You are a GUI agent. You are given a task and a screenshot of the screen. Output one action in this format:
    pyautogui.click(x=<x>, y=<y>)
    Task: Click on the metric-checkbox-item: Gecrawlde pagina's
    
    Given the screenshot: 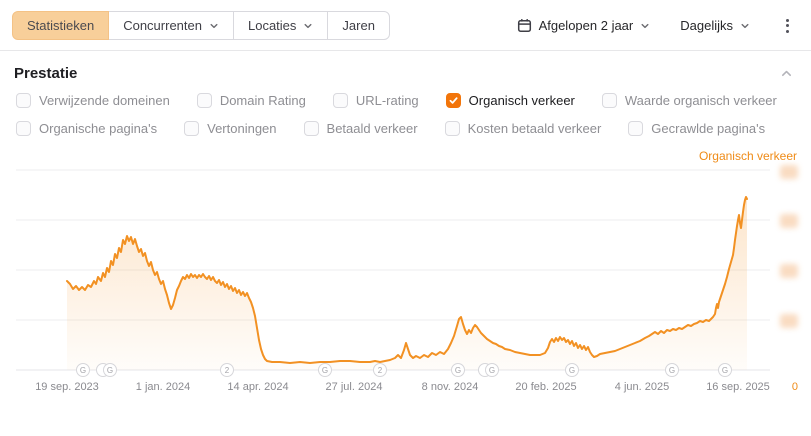 What is the action you would take?
    pyautogui.click(x=696, y=128)
    